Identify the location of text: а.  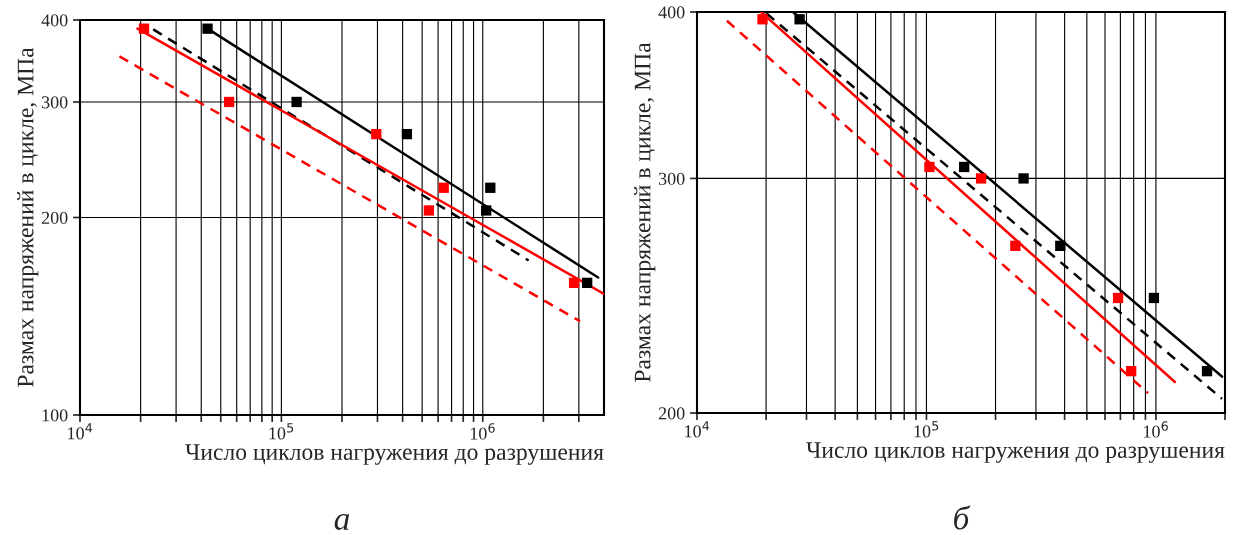
(342, 522).